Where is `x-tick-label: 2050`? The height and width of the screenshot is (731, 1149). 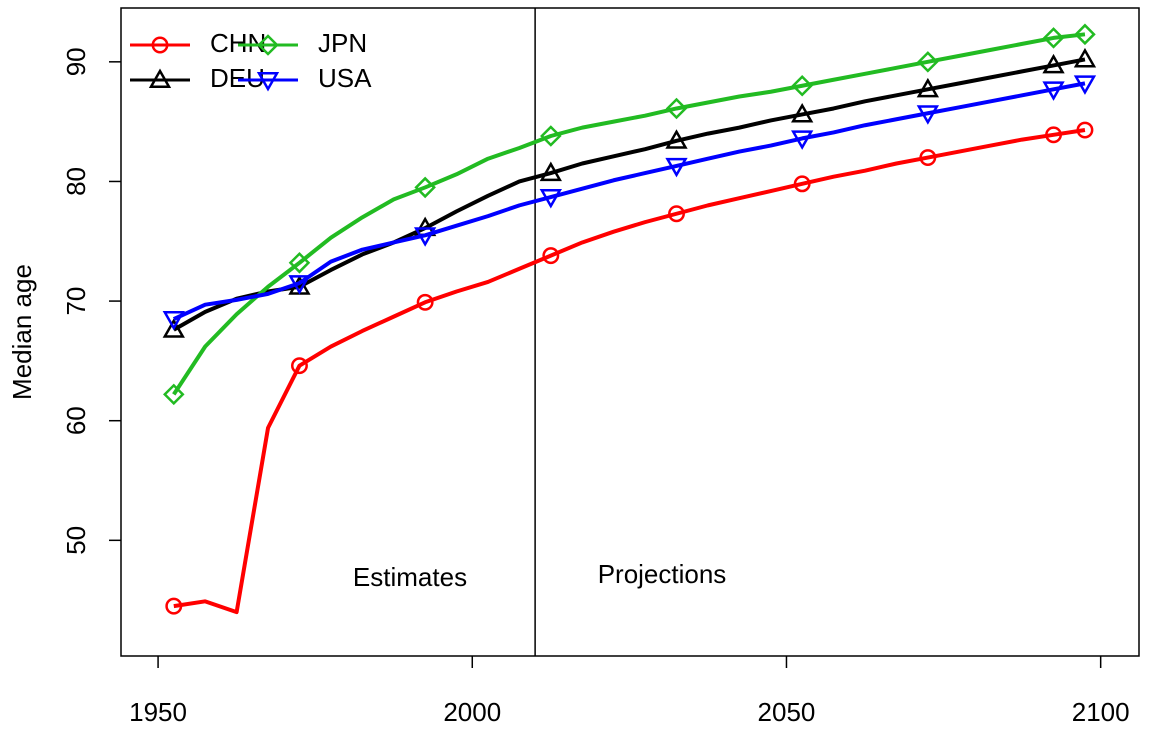
x-tick-label: 2050 is located at coordinates (787, 712).